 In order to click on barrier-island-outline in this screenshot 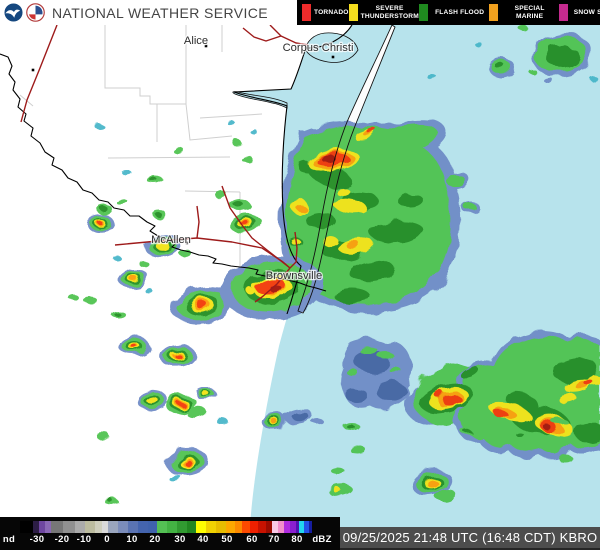, I will do `click(346, 169)`.